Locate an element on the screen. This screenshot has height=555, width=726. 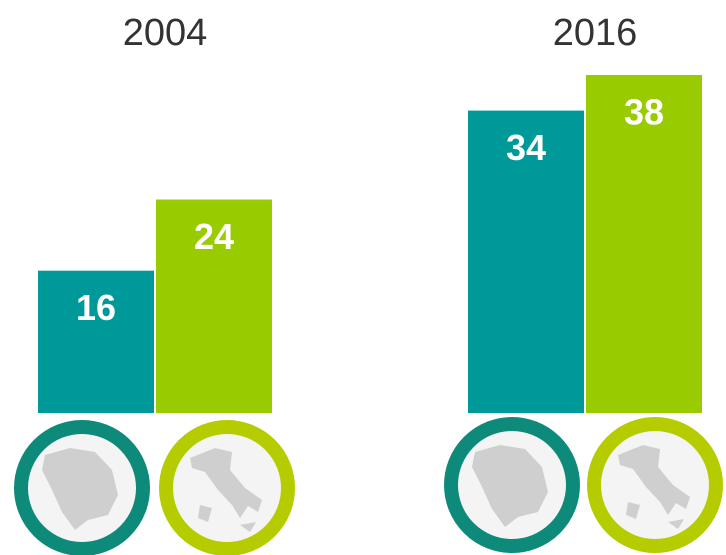
value-label: 38 is located at coordinates (644, 112).